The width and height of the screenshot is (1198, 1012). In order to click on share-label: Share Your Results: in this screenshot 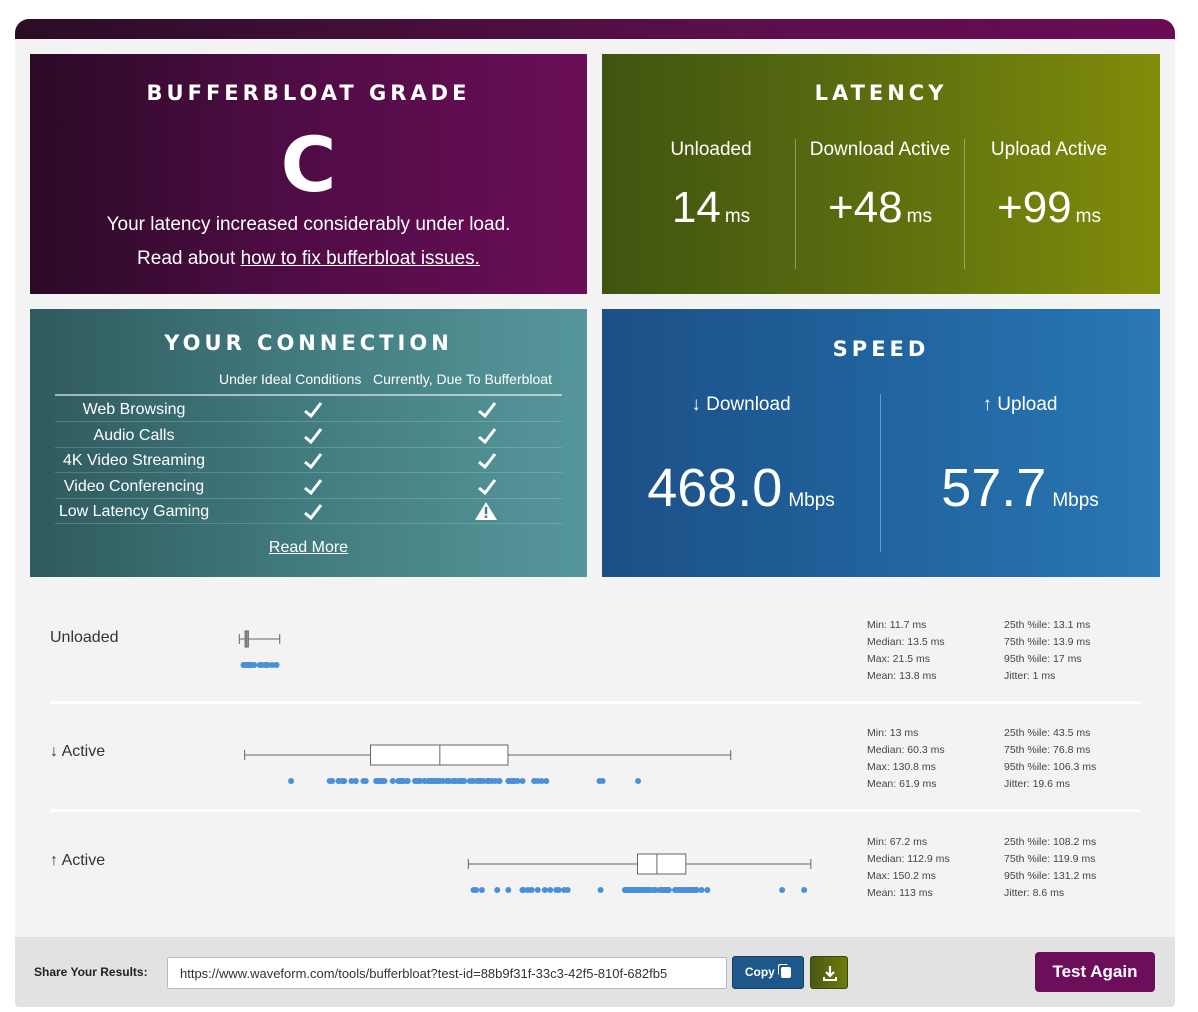, I will do `click(91, 972)`.